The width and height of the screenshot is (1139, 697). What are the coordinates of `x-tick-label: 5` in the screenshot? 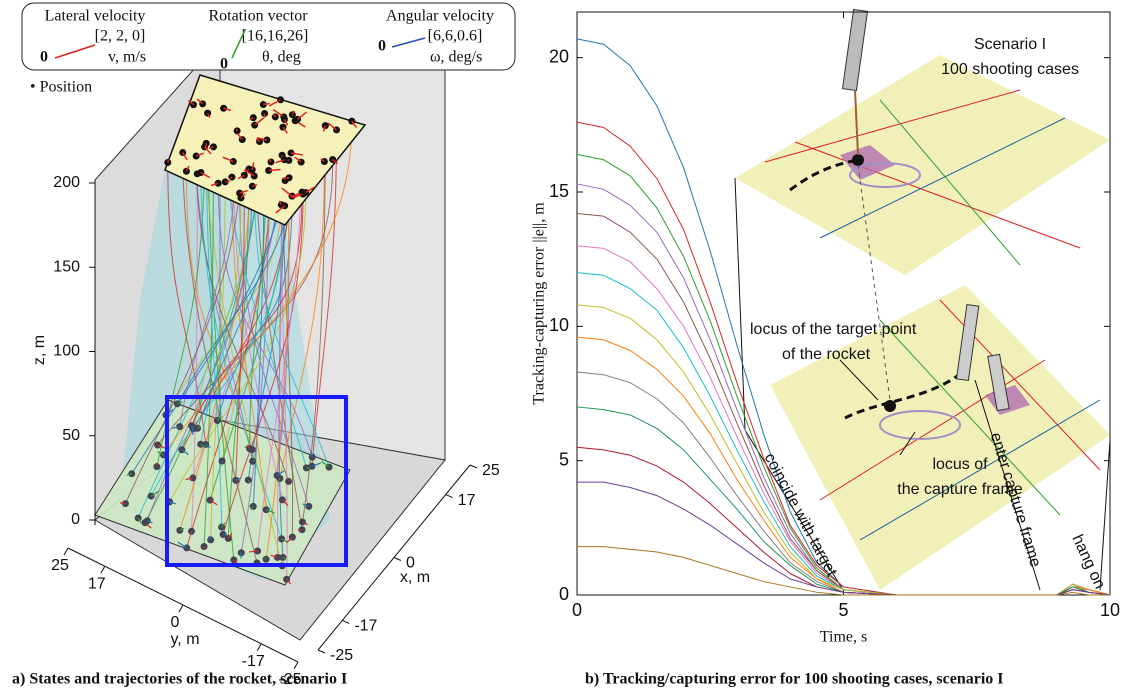 It's located at (843, 610).